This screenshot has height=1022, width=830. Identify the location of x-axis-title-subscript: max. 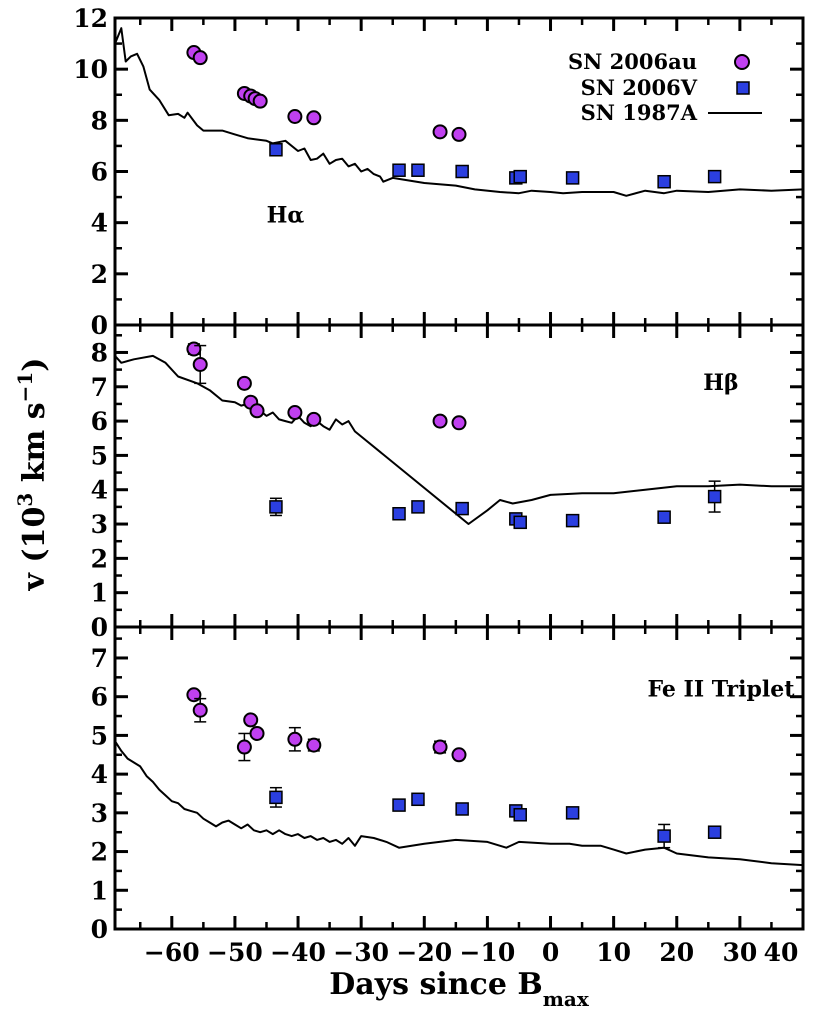
(566, 999).